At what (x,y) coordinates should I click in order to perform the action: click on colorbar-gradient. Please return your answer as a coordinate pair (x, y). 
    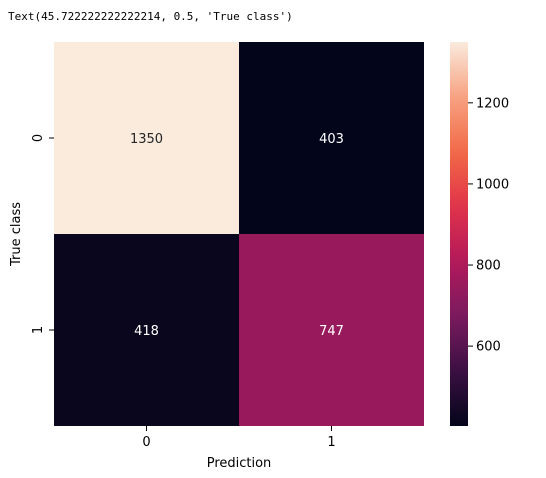
    Looking at the image, I should click on (459, 234).